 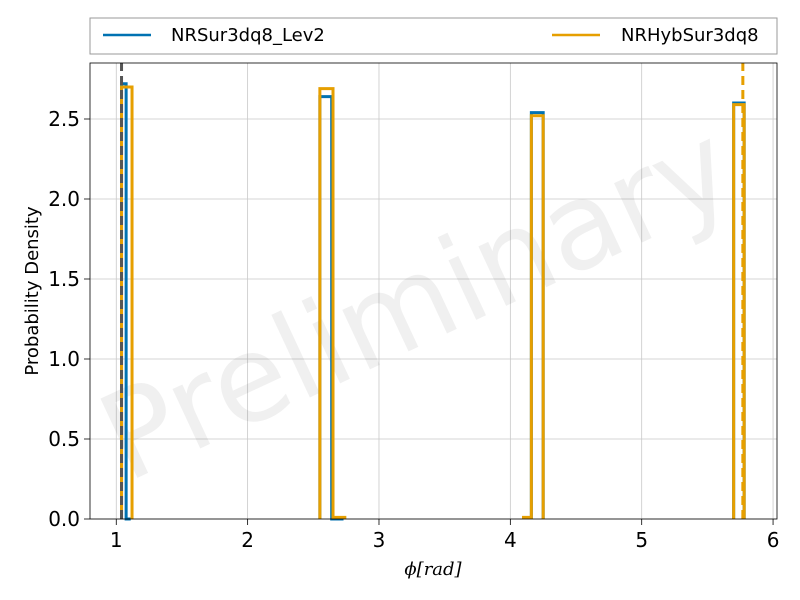 What do you see at coordinates (248, 35) in the screenshot?
I see `legend-label-nrsur: NRSur3dq8_Lev2` at bounding box center [248, 35].